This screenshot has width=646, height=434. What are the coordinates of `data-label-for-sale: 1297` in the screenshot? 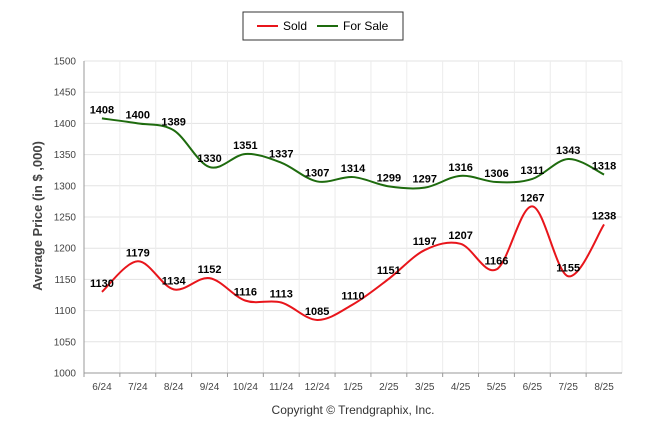 It's located at (424, 180).